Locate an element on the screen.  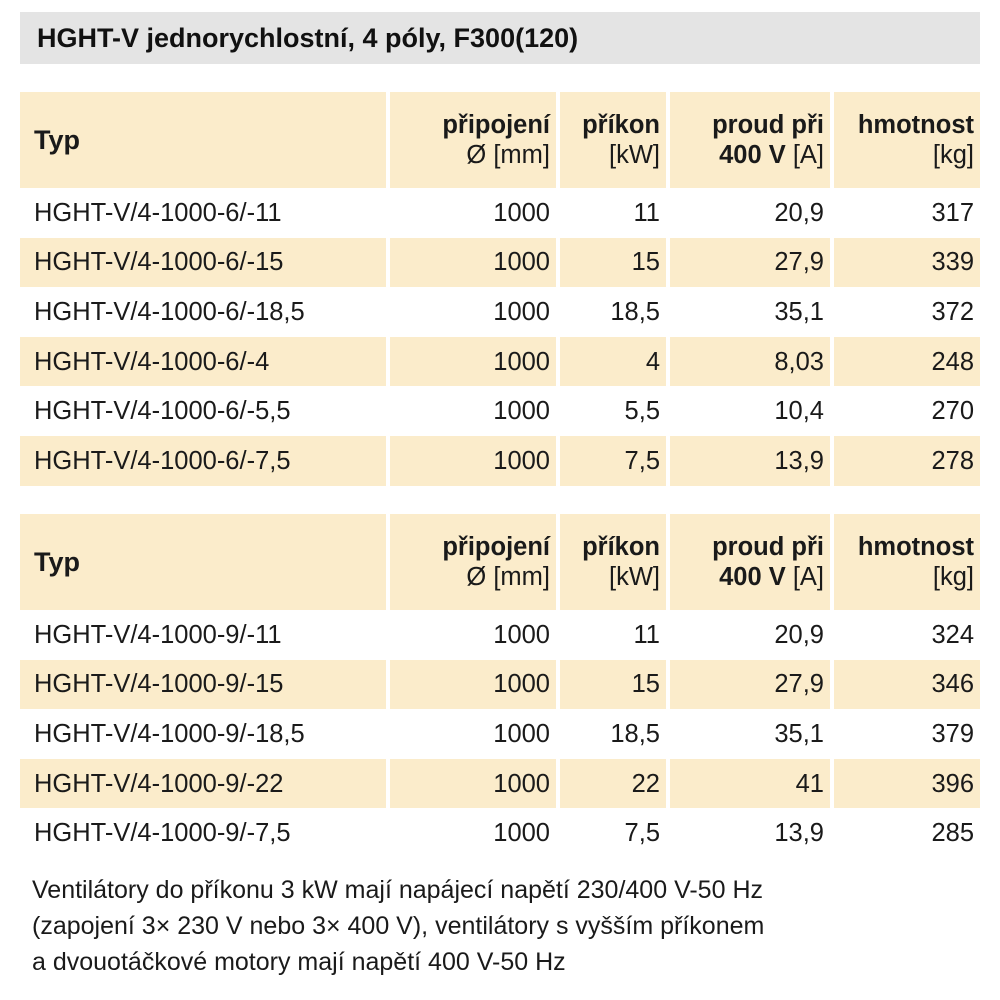
table-row: HGHT-V/4-1000-9/-7,5 1000 7,5 13,9 285 is located at coordinates (500, 833).